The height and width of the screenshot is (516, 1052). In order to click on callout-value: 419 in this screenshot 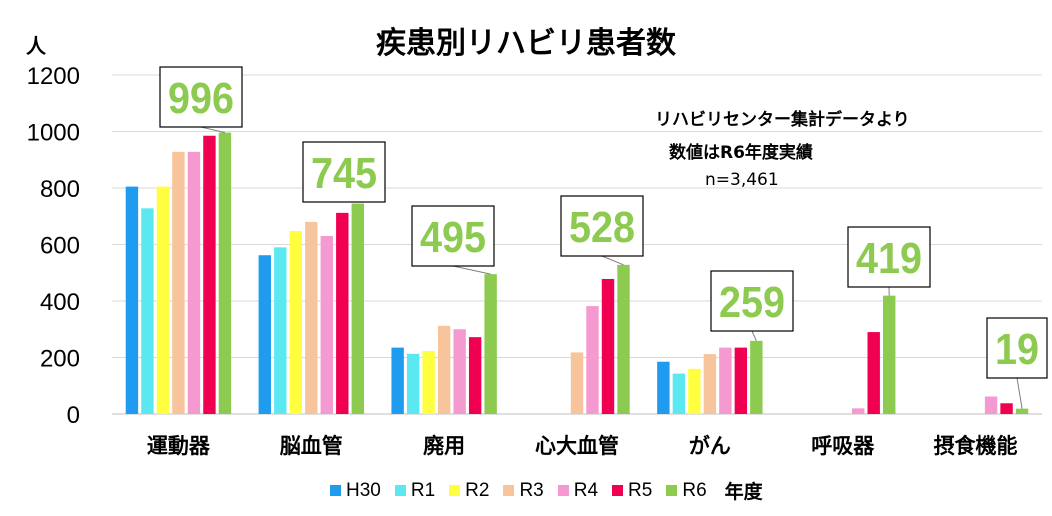, I will do `click(889, 258)`.